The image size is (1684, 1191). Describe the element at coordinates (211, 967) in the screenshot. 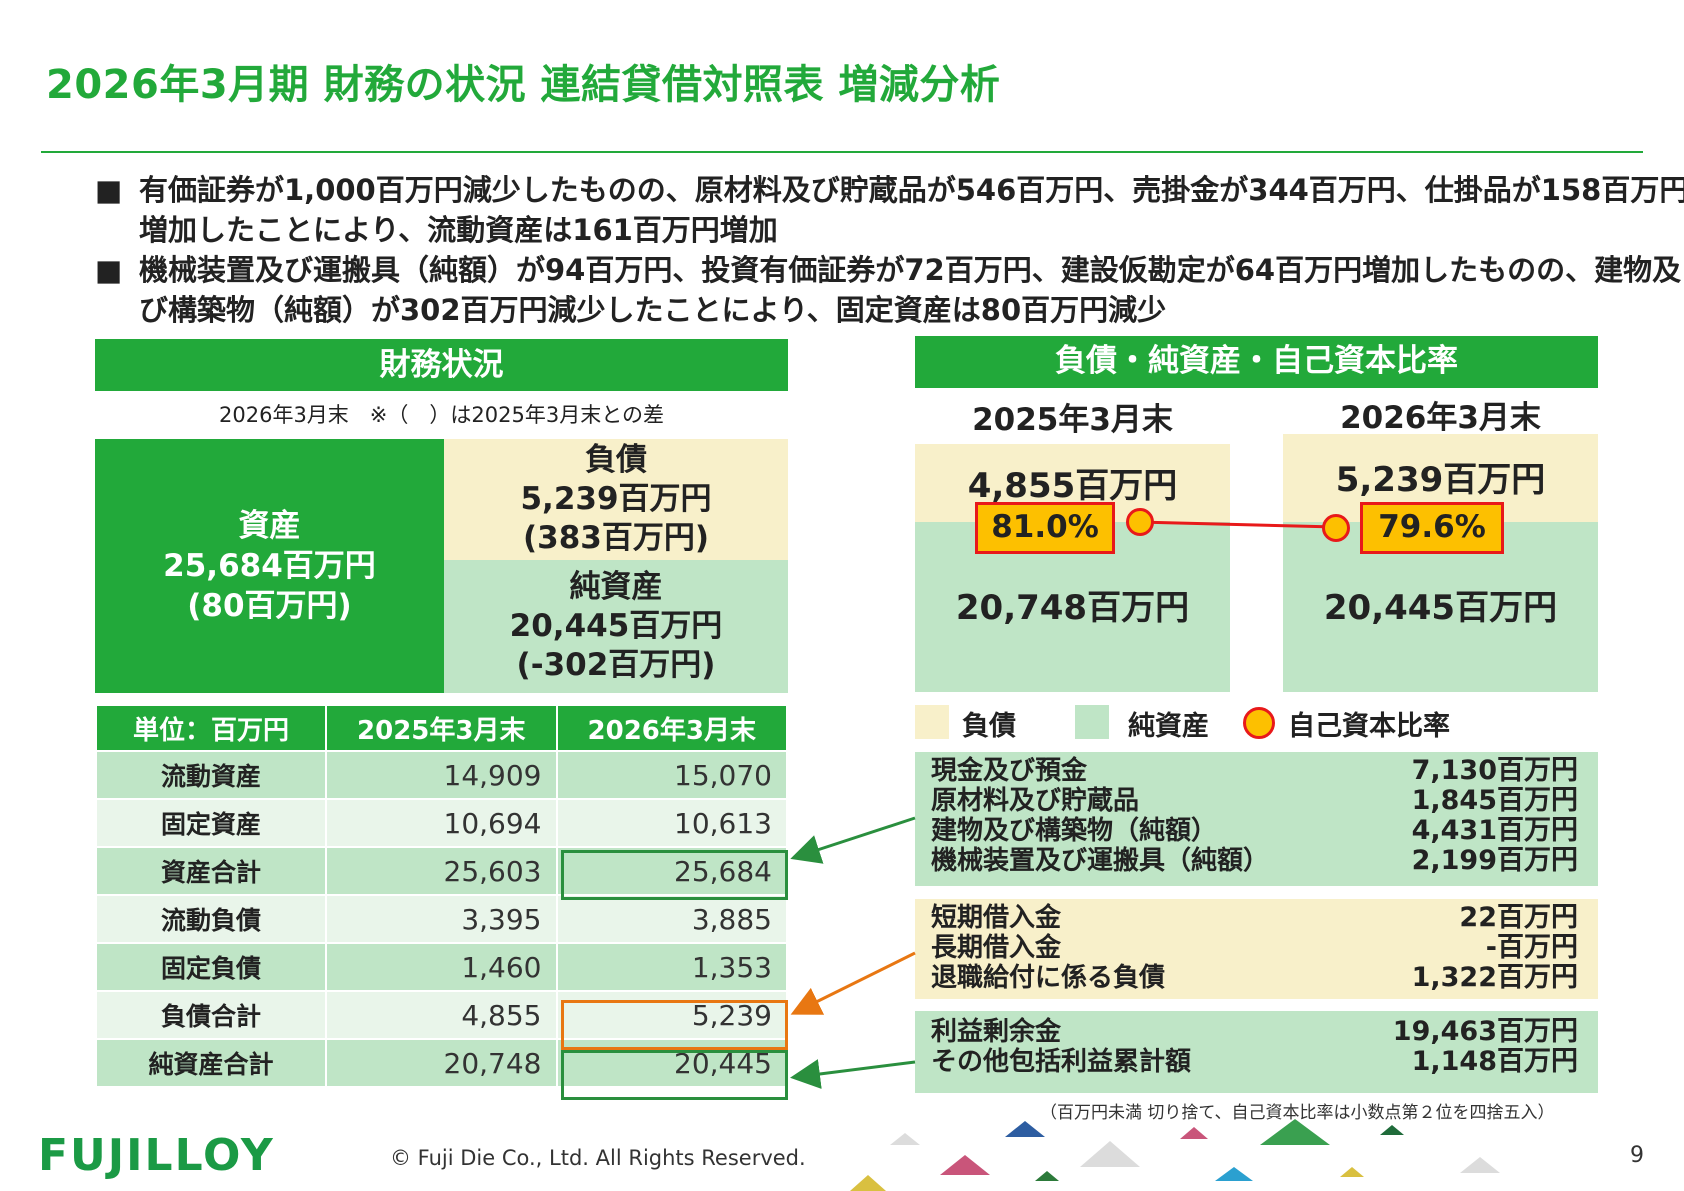

I see `row-label: 固定負債` at that location.